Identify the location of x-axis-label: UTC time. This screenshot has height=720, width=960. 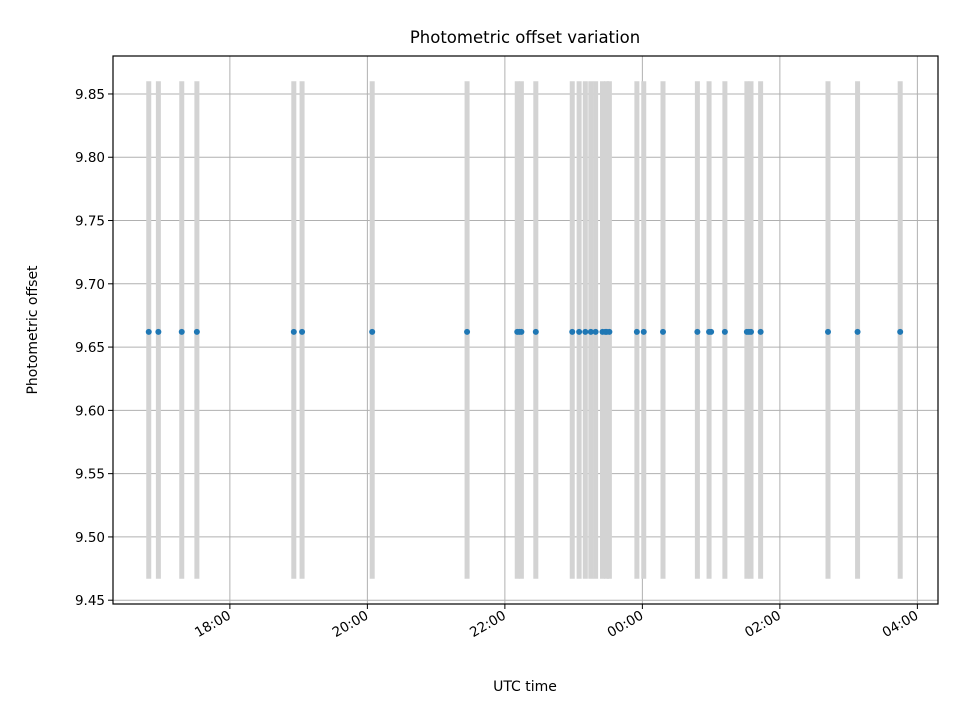
(525, 687).